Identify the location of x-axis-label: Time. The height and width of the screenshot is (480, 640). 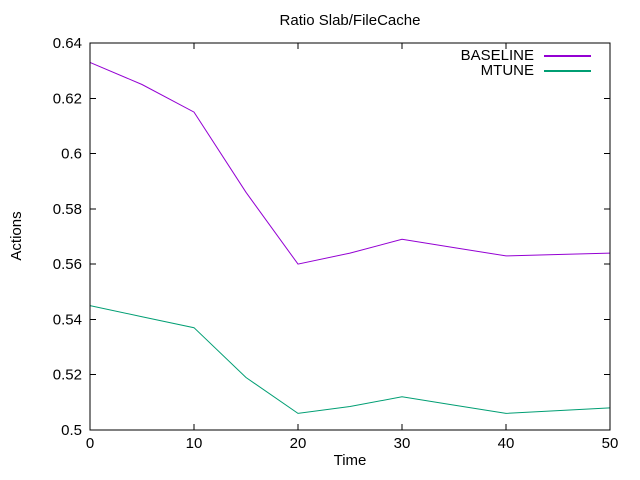
(350, 460).